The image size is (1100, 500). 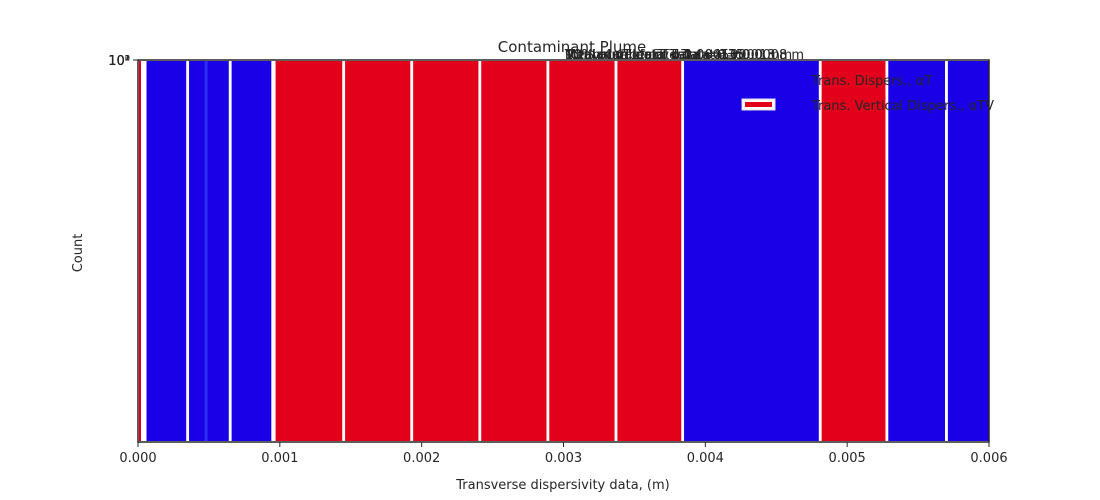 I want to click on chart-title: Contaminant Plume, so click(x=572, y=47).